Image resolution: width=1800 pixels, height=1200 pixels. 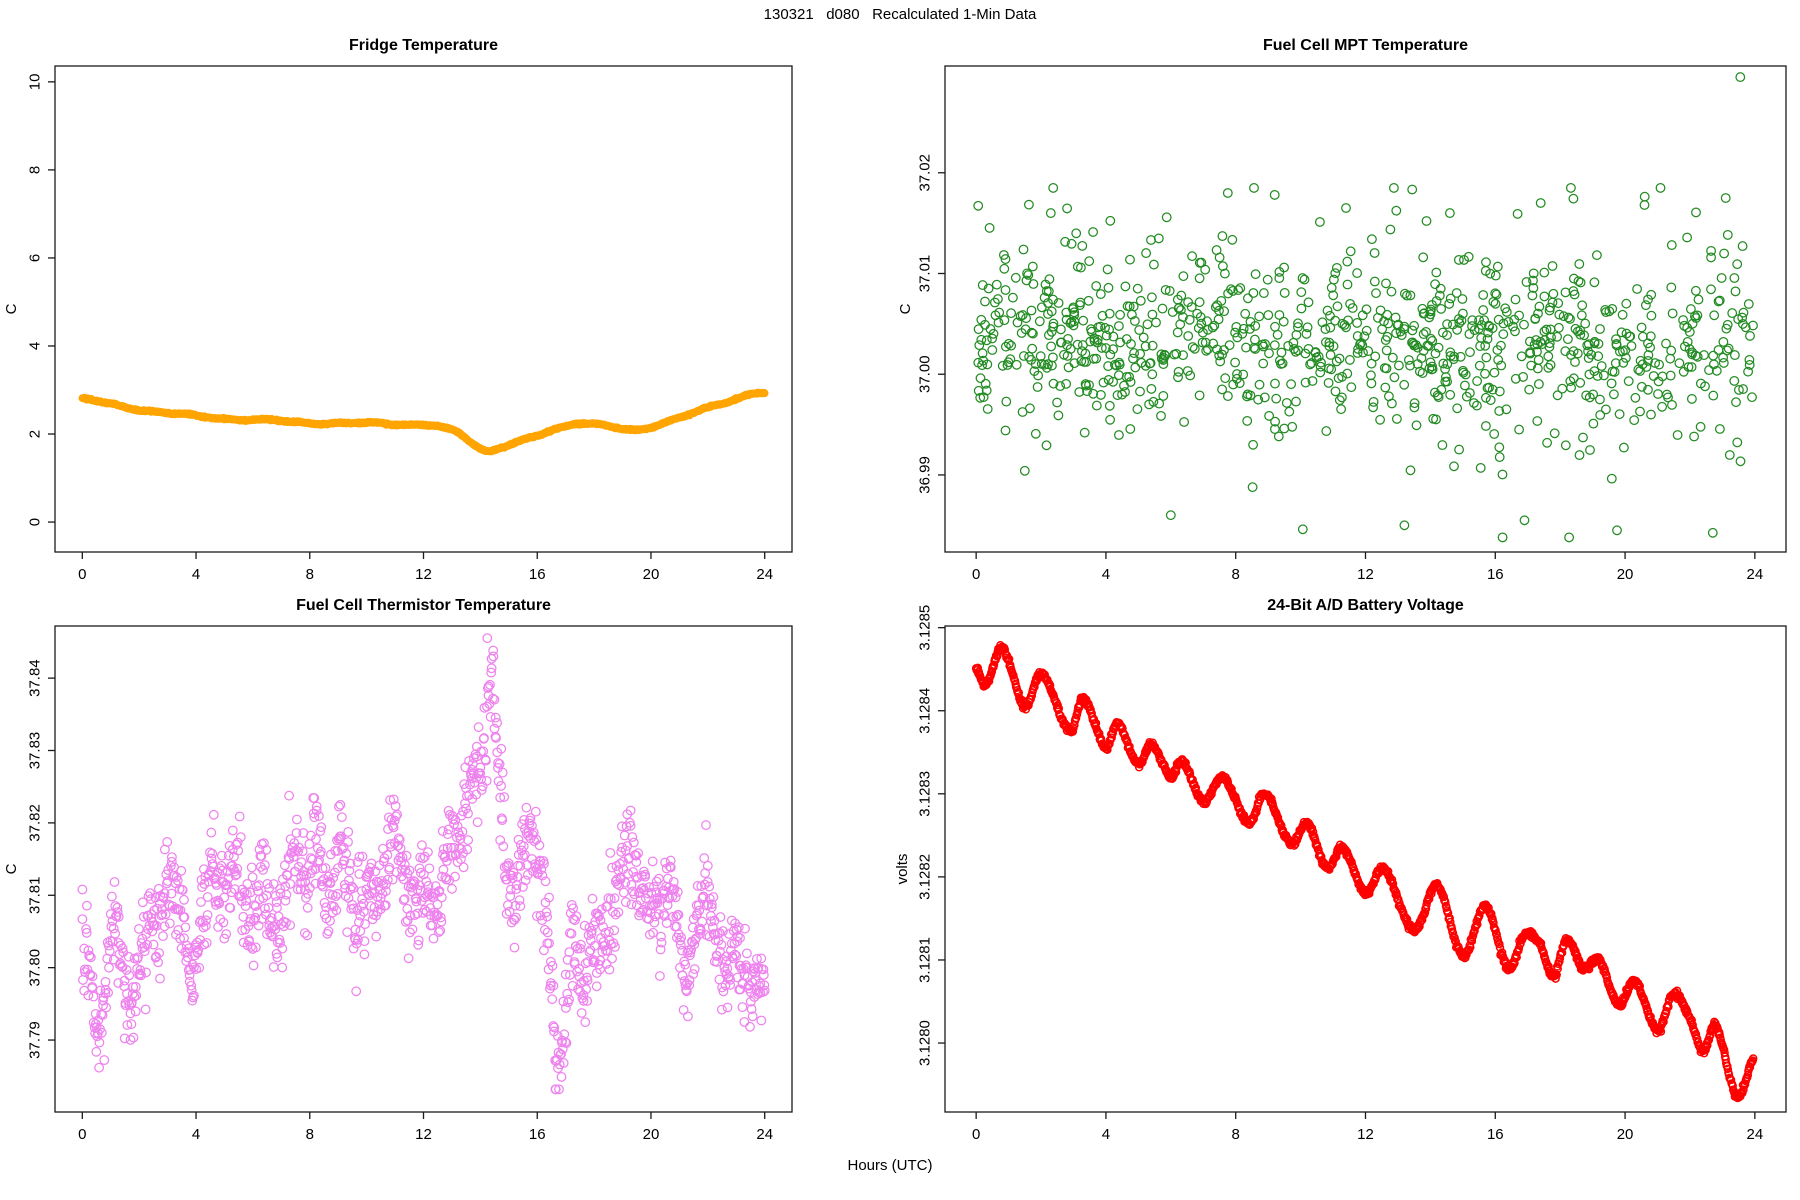 I want to click on y-tick-label: 3.1283, so click(x=925, y=794).